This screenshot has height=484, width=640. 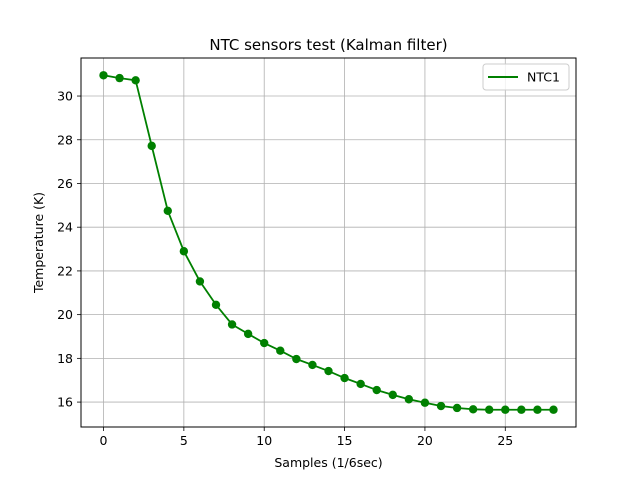 I want to click on y-tick-label: 20, so click(x=65, y=314).